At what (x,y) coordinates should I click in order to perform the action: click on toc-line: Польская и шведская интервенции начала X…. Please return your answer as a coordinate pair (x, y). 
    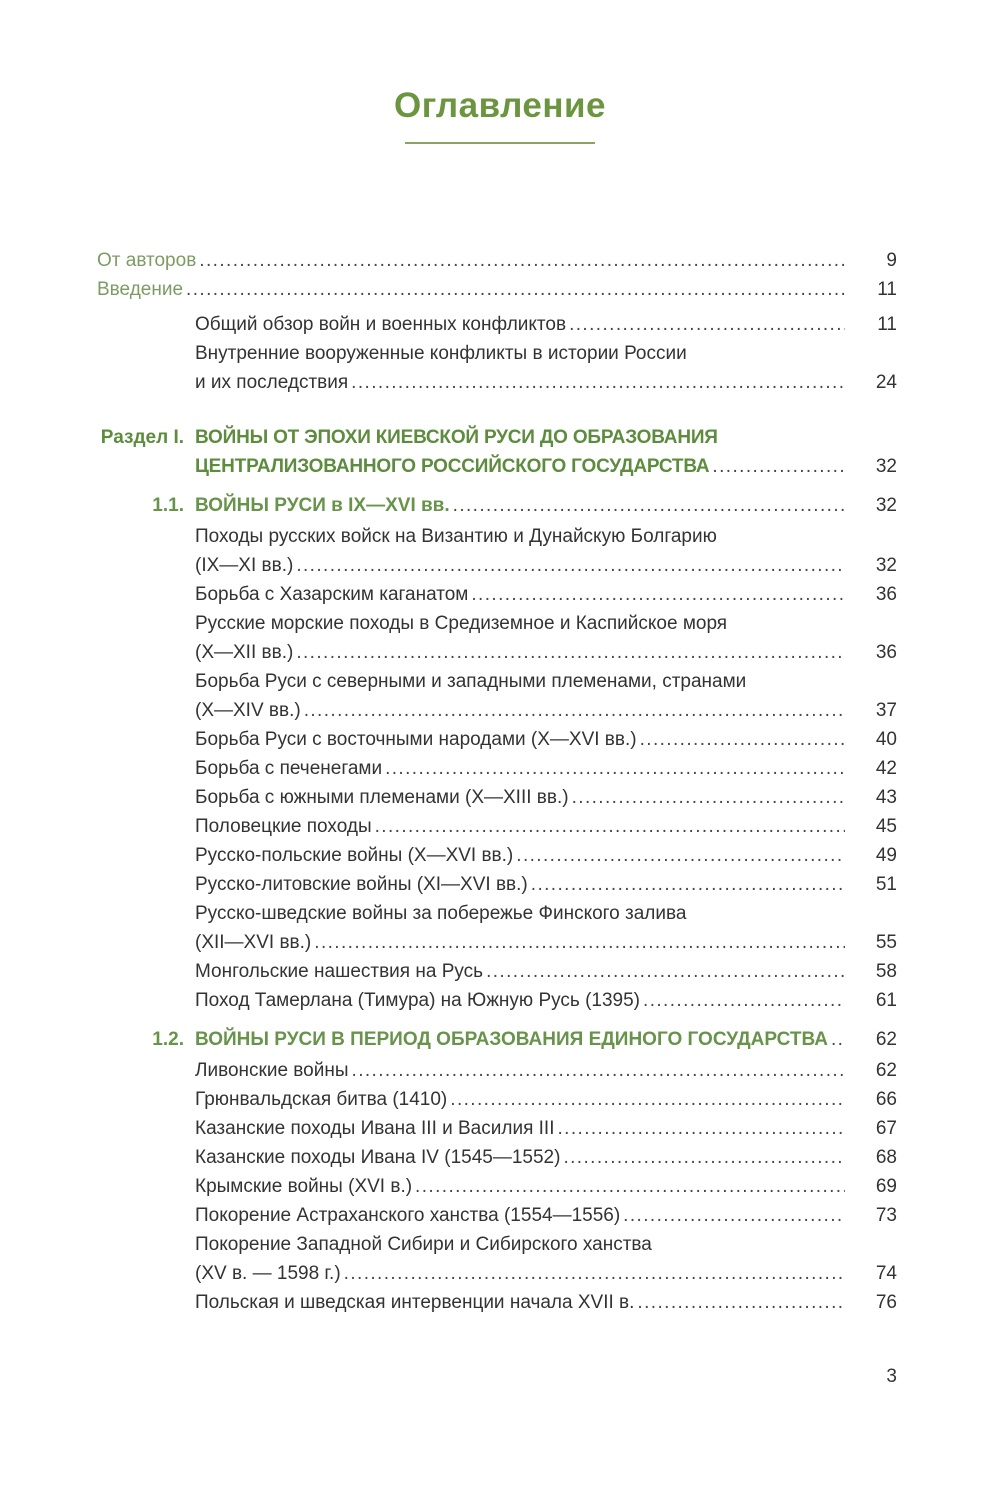
    Looking at the image, I should click on (497, 1302).